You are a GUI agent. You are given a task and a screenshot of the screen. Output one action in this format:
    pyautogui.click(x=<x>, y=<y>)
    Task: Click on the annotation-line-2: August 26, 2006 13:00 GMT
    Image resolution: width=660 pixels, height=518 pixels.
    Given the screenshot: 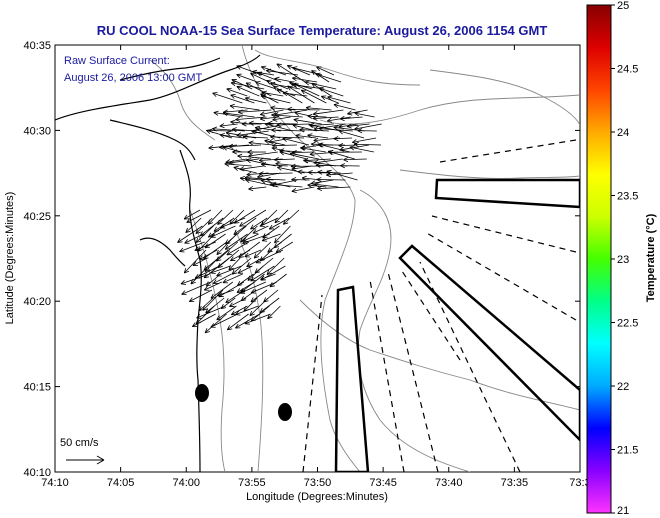 What is the action you would take?
    pyautogui.click(x=133, y=78)
    